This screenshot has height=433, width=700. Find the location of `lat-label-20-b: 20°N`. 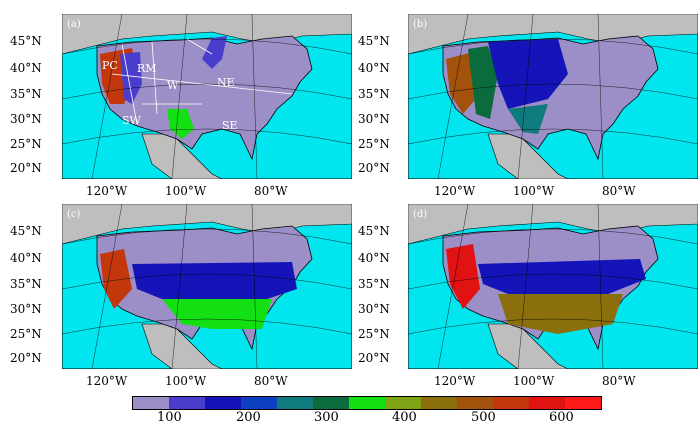

lat-label-20-b: 20°N is located at coordinates (374, 168).